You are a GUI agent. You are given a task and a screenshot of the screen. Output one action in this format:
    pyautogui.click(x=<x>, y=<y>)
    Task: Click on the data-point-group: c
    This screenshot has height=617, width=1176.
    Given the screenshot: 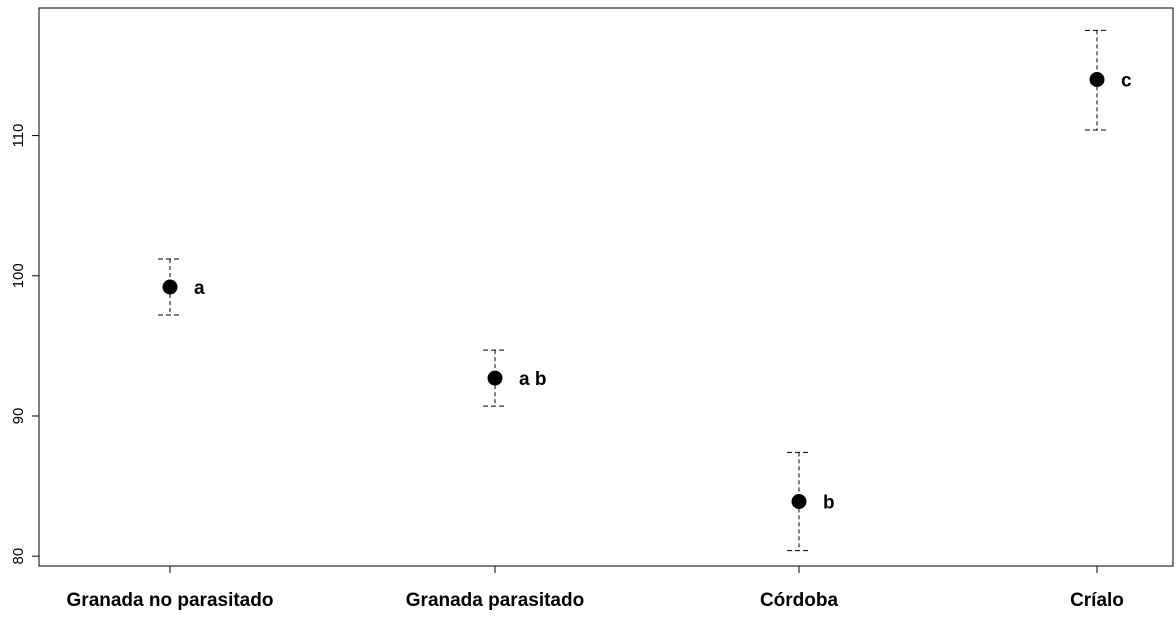 What is the action you would take?
    pyautogui.click(x=1108, y=80)
    